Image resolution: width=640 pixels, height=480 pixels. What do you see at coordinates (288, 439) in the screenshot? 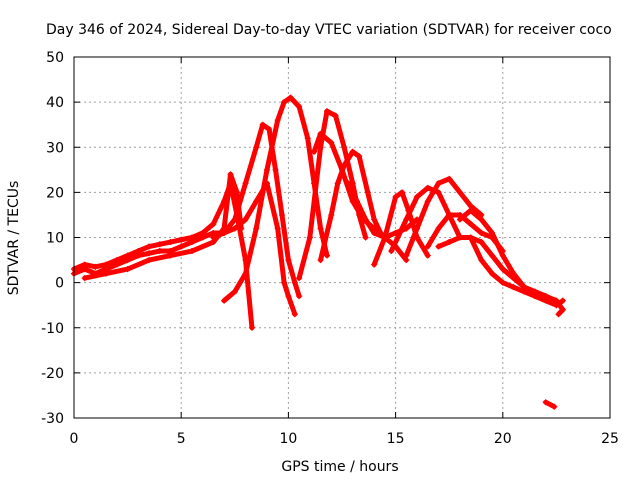
I see `x-tick-label: 10` at bounding box center [288, 439].